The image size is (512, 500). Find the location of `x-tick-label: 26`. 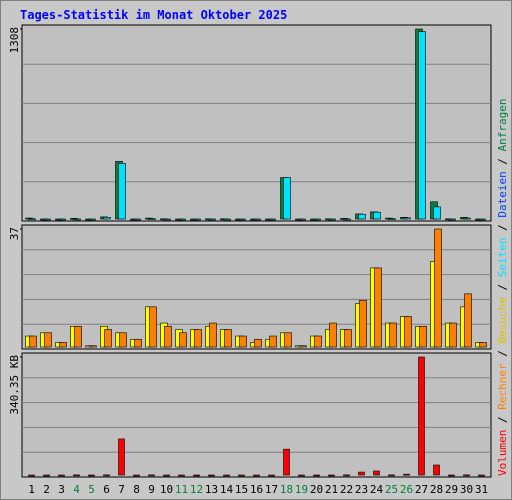

x-tick-label: 26 is located at coordinates (406, 489).